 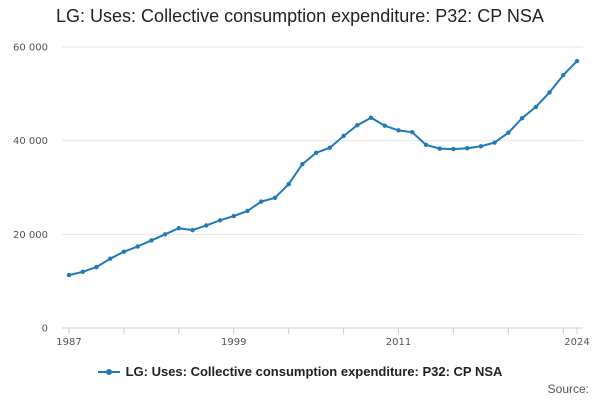 What do you see at coordinates (322, 342) in the screenshot?
I see `x-axis-labels: 1987 1999 2011 2024` at bounding box center [322, 342].